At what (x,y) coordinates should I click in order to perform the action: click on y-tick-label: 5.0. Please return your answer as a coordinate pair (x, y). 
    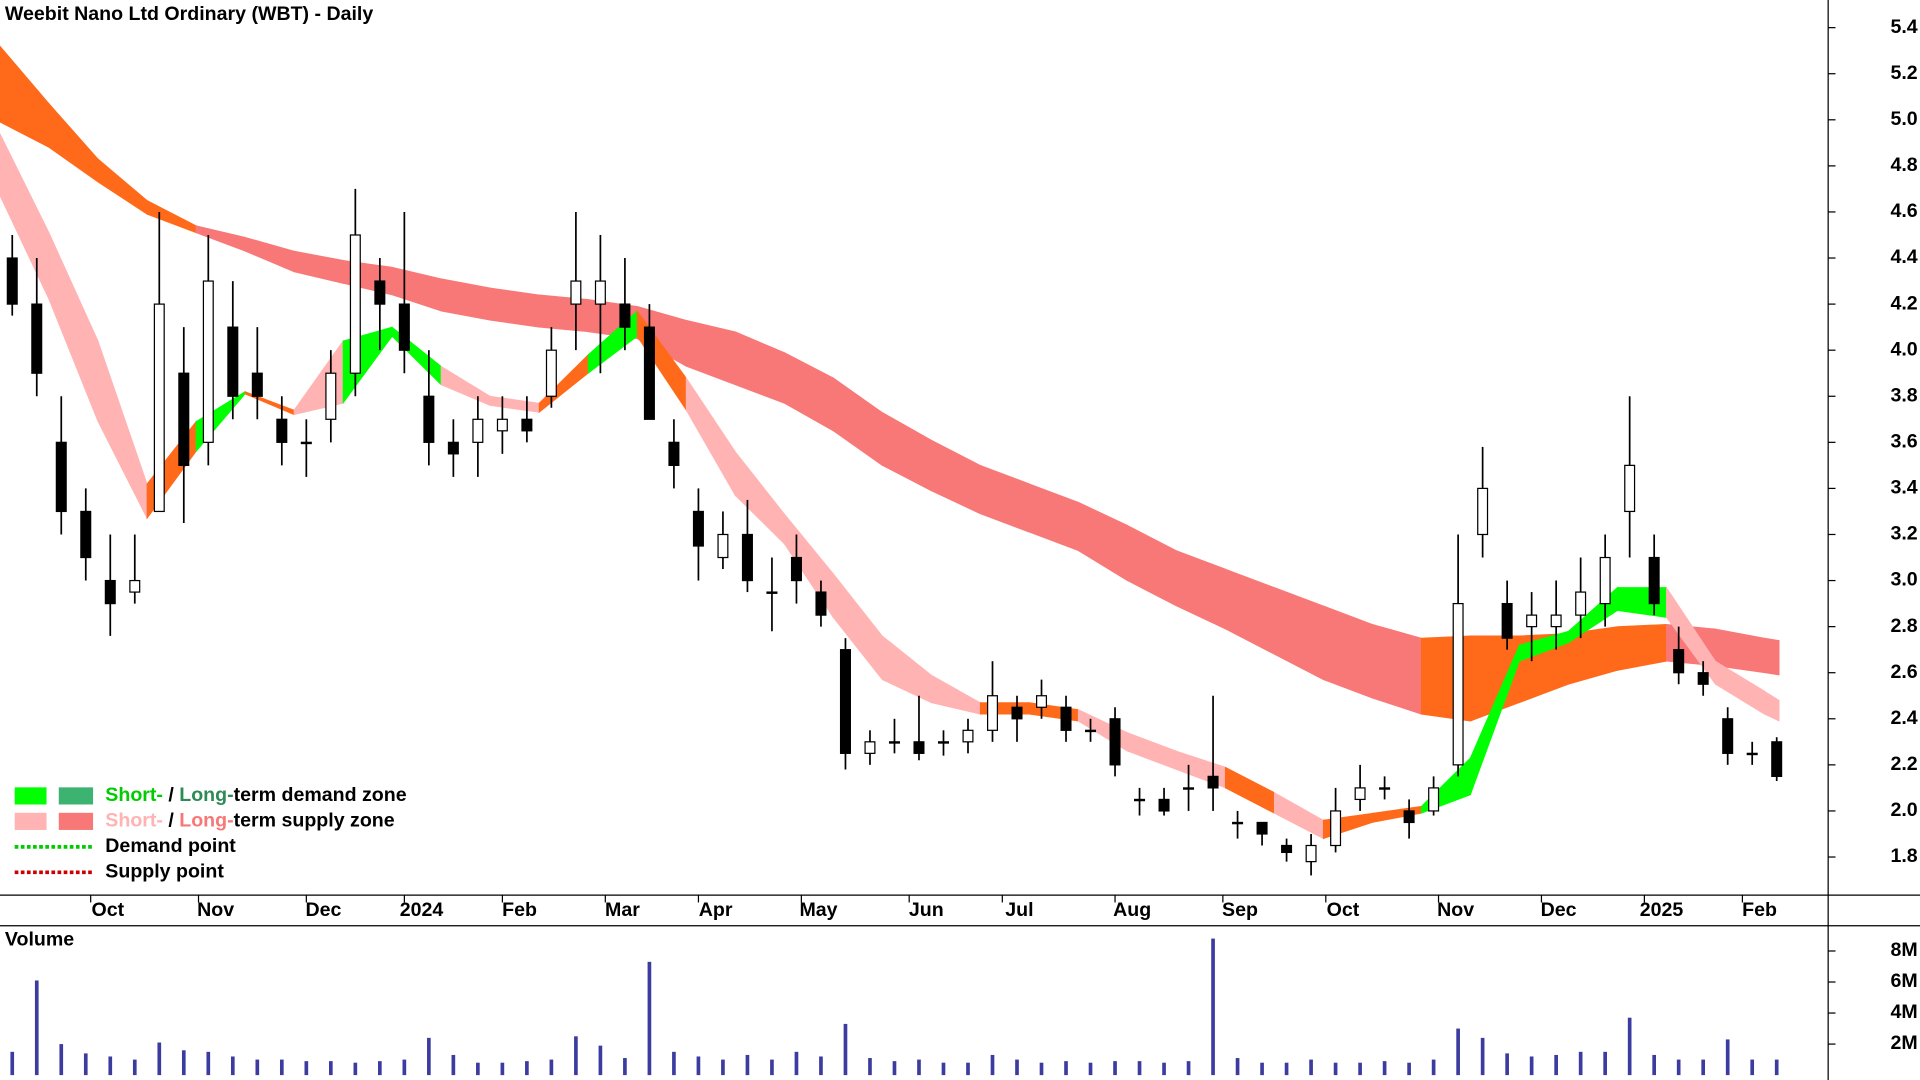
    Looking at the image, I should click on (1903, 119).